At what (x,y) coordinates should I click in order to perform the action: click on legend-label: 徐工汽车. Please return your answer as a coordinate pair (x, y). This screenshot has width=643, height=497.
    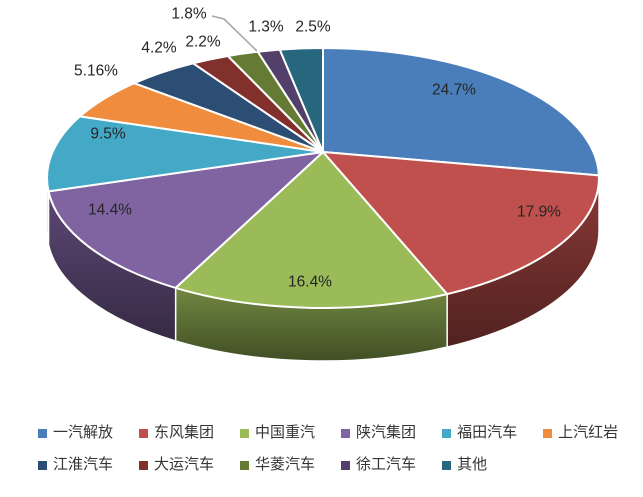
    Looking at the image, I should click on (386, 465).